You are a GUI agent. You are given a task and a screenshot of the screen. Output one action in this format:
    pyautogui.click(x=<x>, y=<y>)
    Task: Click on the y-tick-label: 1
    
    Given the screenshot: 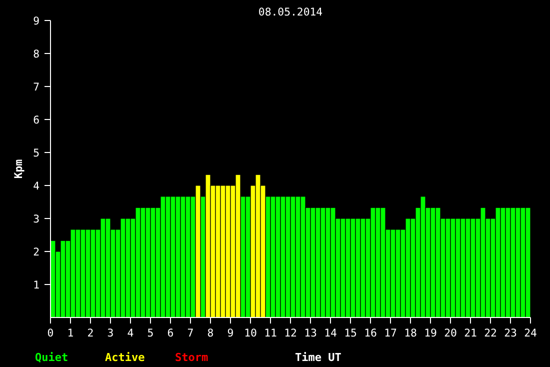 What is the action you would take?
    pyautogui.click(x=36, y=285)
    